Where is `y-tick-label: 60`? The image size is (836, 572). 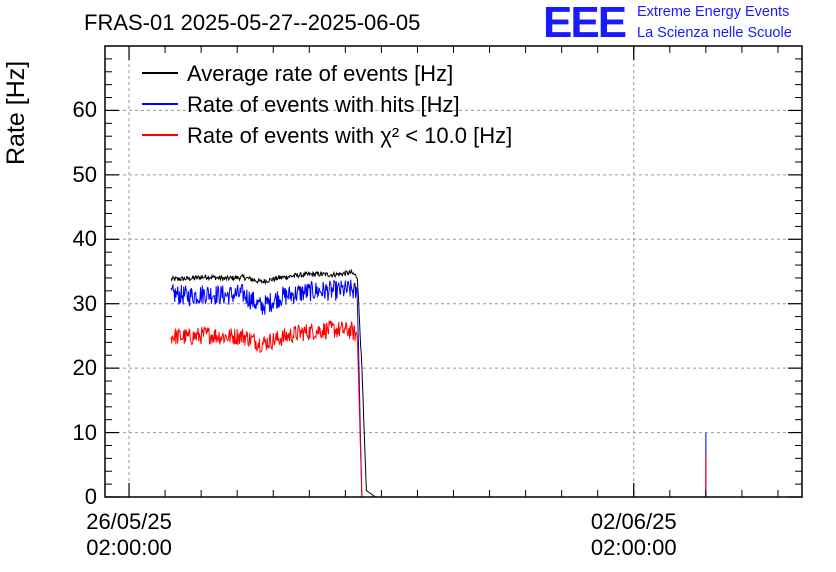 y-tick-label: 60 is located at coordinates (84, 110).